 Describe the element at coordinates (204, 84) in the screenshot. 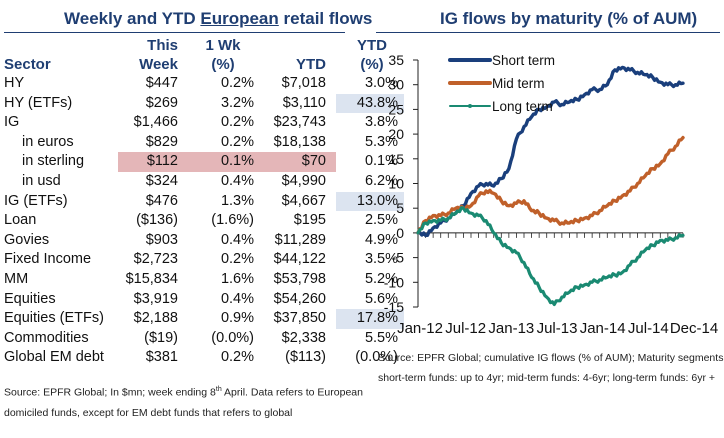

I see `table-row: HY $447 0.2% $7,018 3.0%` at that location.